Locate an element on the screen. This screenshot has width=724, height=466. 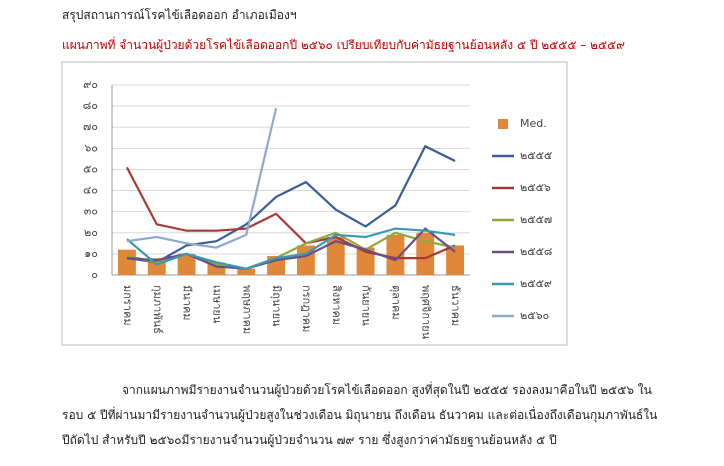
x-tick-label: มกราคม is located at coordinates (127, 305).